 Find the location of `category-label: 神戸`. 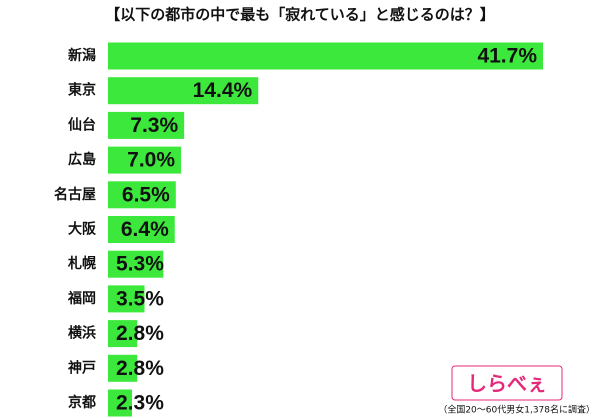

category-label: 神戸 is located at coordinates (82, 367).